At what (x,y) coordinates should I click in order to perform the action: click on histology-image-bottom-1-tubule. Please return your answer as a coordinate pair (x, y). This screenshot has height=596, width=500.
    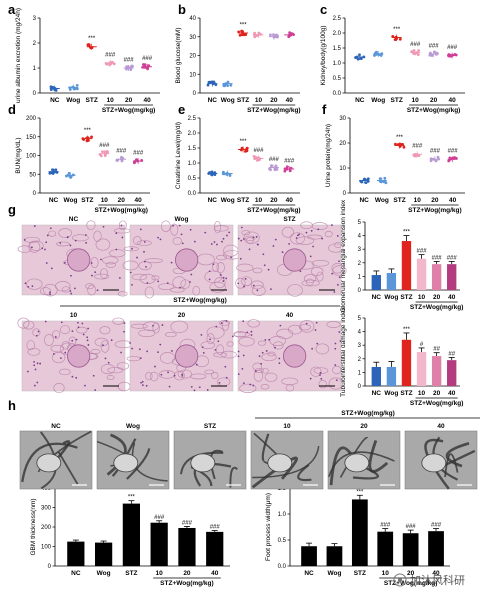
    Looking at the image, I should click on (171, 334).